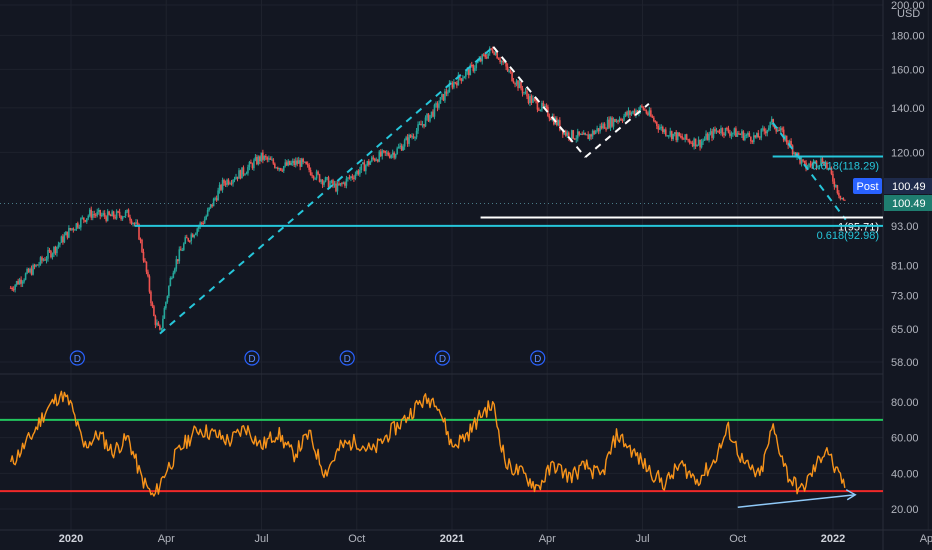  Describe the element at coordinates (905, 297) in the screenshot. I see `price-axis-label: 73.00` at that location.